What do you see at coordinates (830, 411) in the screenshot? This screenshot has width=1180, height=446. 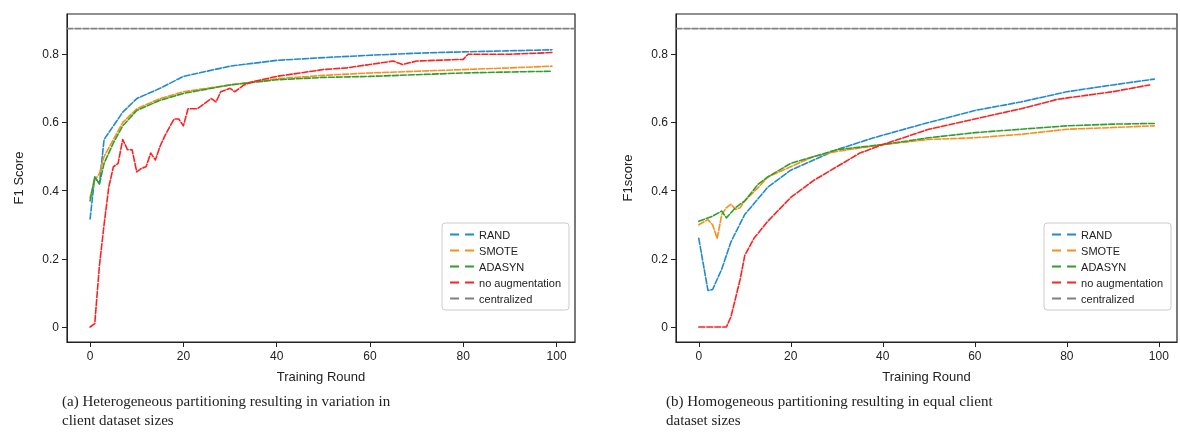 I see `text: (b) Homogeneous partitioning resulting in equal client dataset sizes` at bounding box center [830, 411].